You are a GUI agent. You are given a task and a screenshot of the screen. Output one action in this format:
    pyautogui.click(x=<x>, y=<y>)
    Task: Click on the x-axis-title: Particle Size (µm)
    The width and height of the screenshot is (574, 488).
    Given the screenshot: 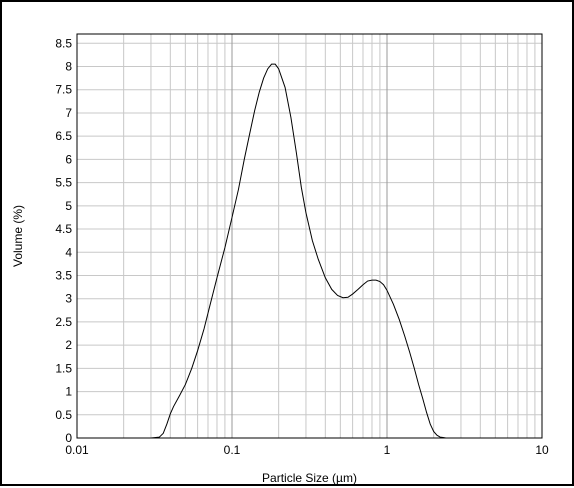 What is the action you would take?
    pyautogui.click(x=309, y=478)
    